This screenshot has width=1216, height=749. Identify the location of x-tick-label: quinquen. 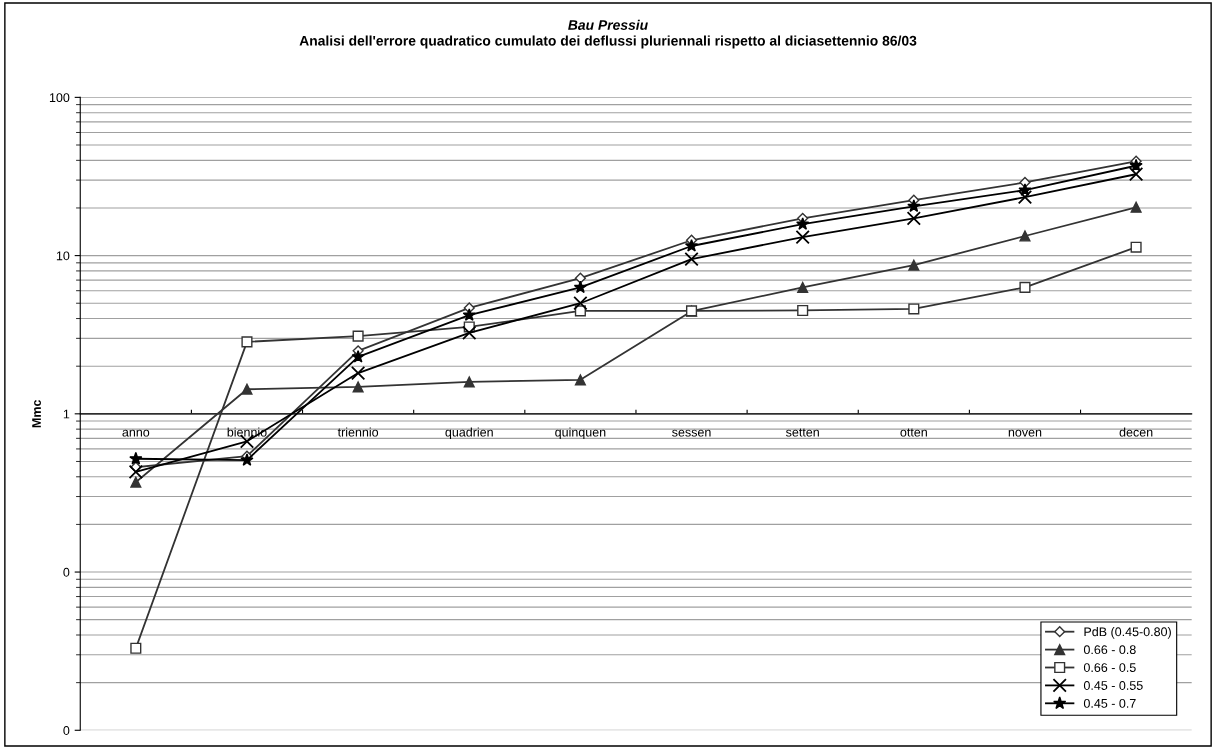
(580, 433).